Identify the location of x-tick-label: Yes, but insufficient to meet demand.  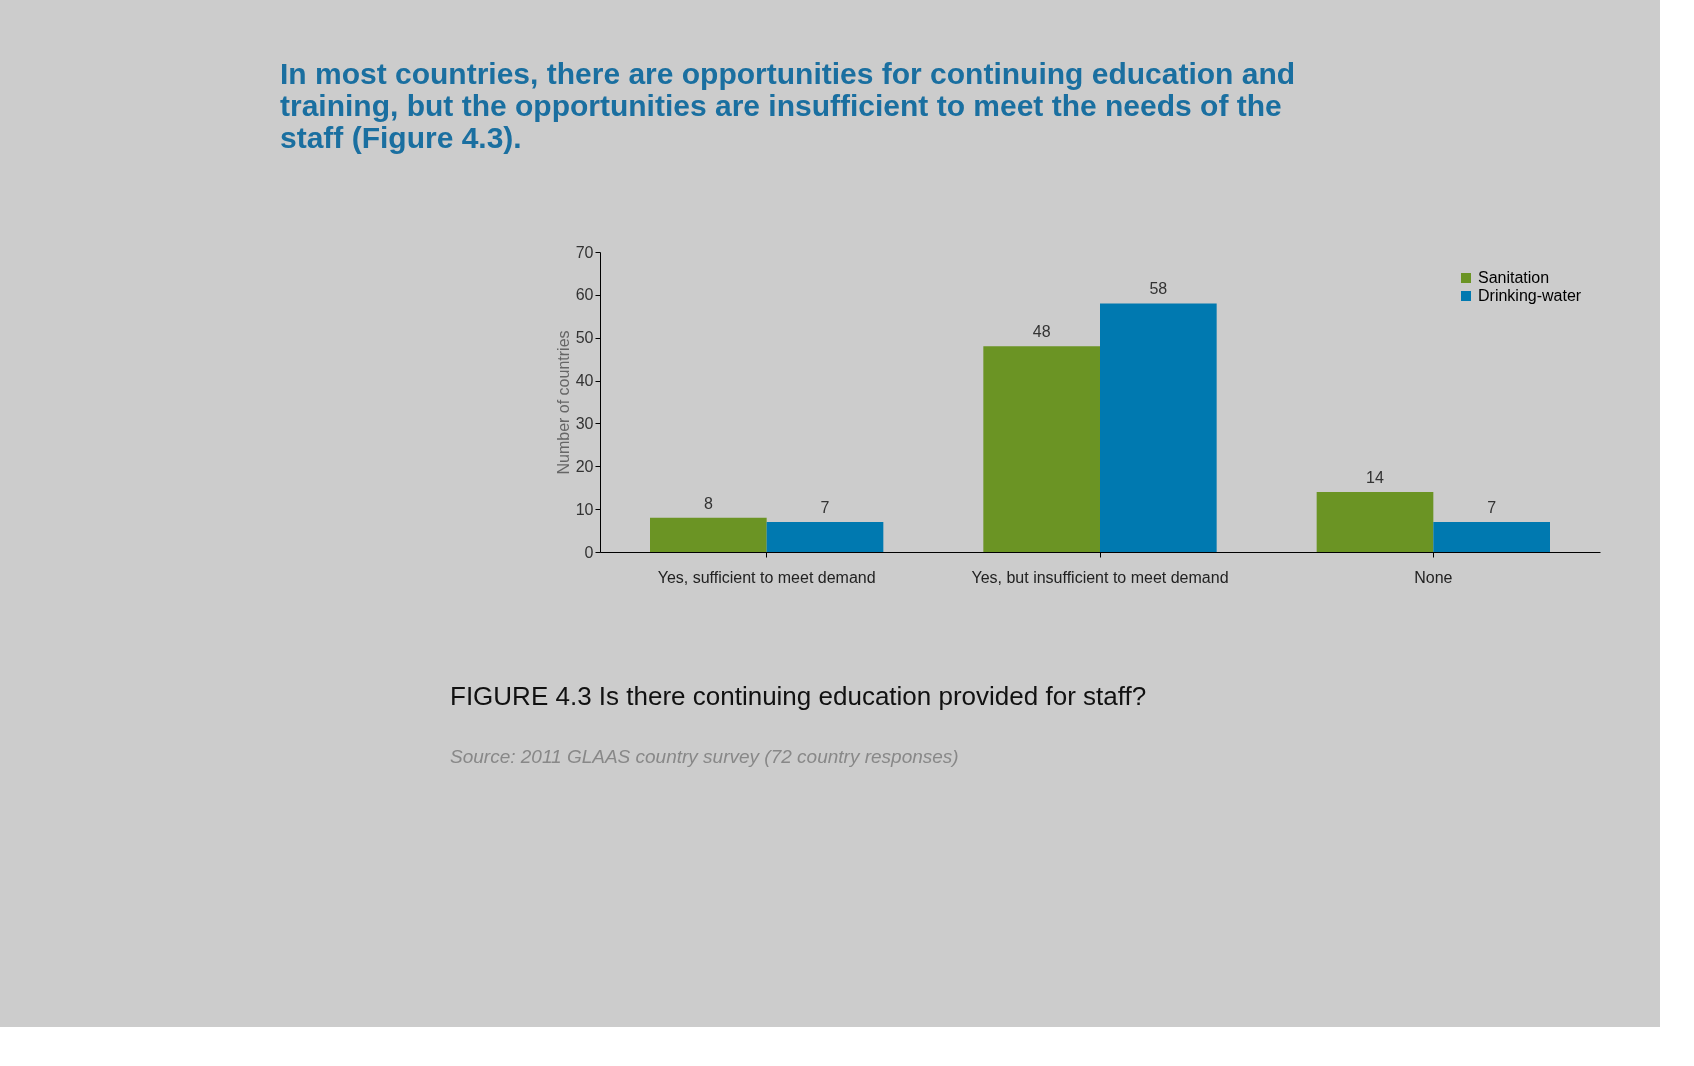
(1100, 577).